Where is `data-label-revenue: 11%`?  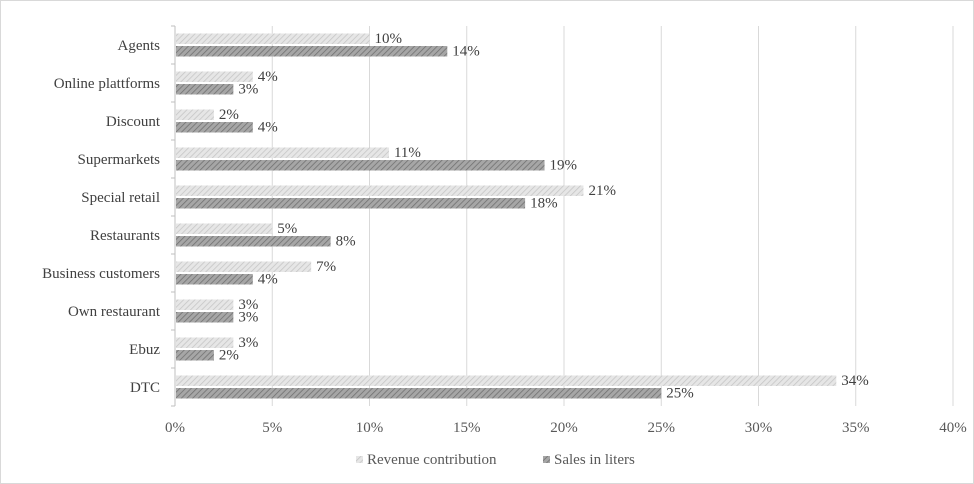 data-label-revenue: 11% is located at coordinates (407, 153).